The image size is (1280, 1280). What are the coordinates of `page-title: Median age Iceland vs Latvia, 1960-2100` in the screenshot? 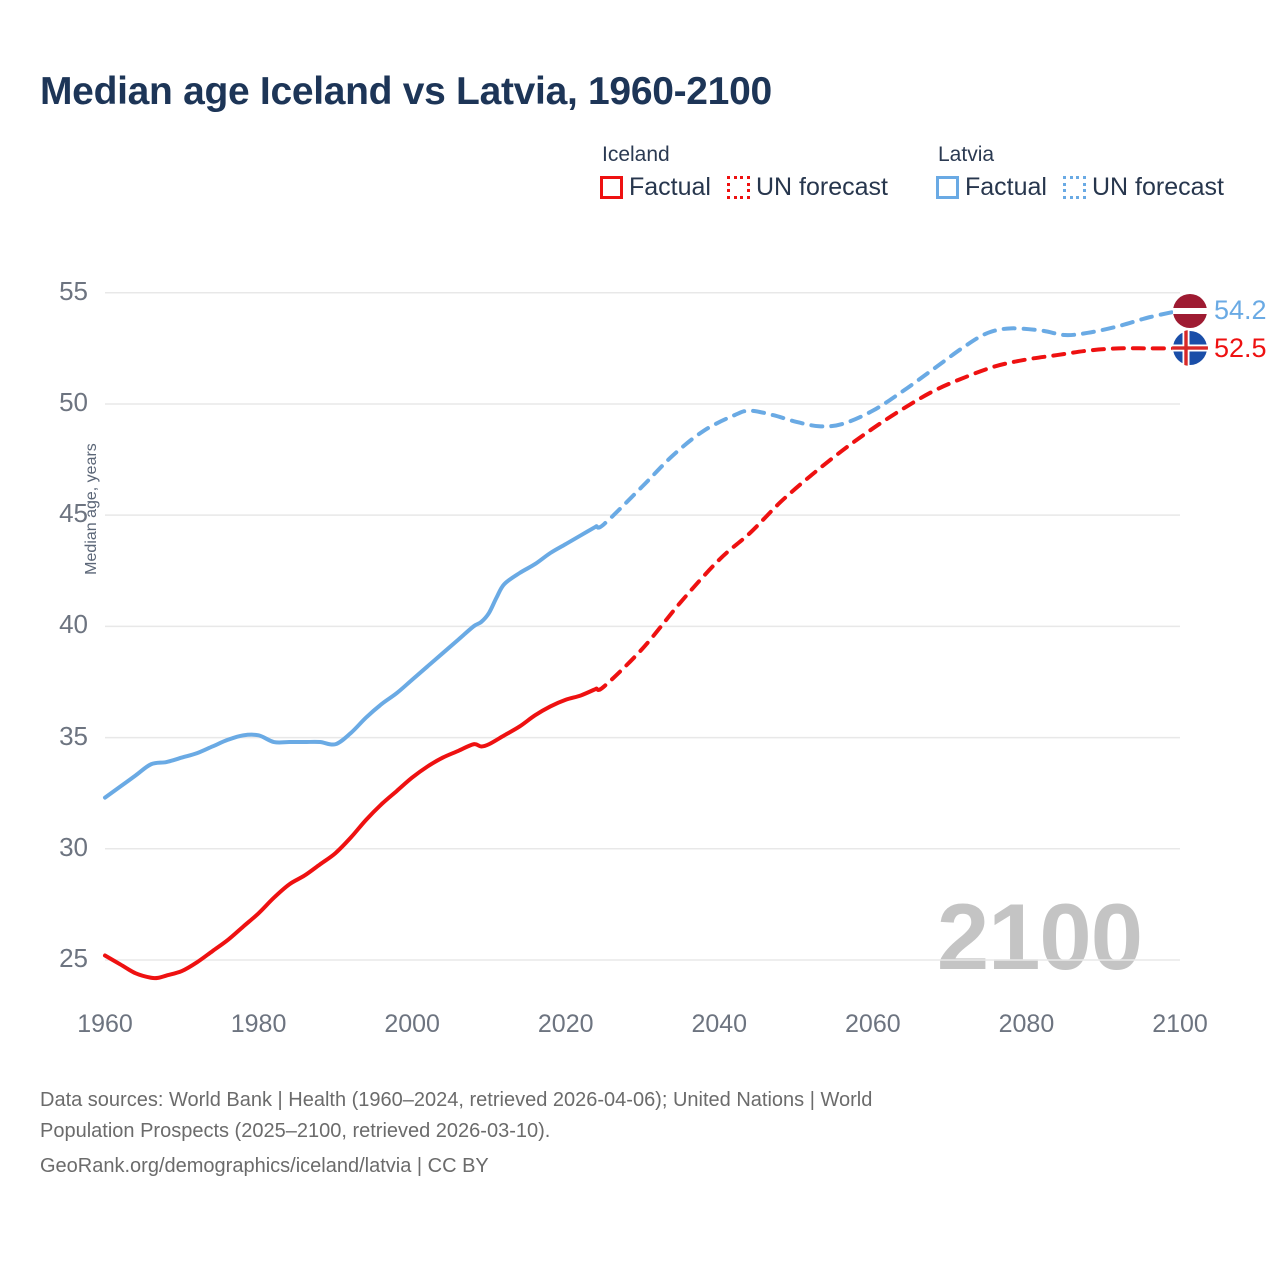 It's located at (406, 91).